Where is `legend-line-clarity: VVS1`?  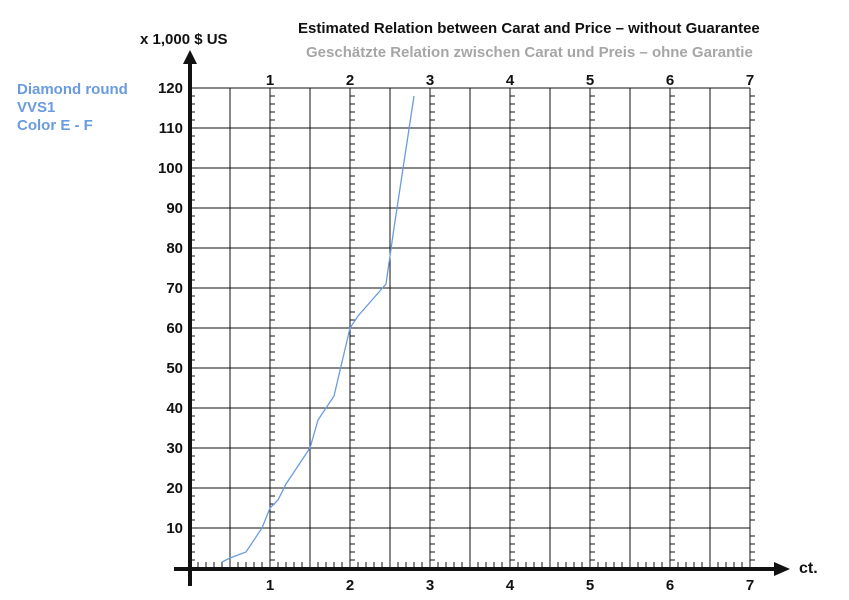
legend-line-clarity: VVS1 is located at coordinates (36, 107).